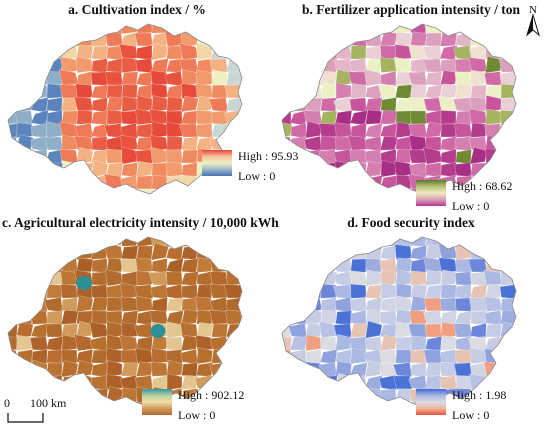 This screenshot has width=550, height=430. What do you see at coordinates (533, 20) in the screenshot?
I see `north-arrow-icon: N` at bounding box center [533, 20].